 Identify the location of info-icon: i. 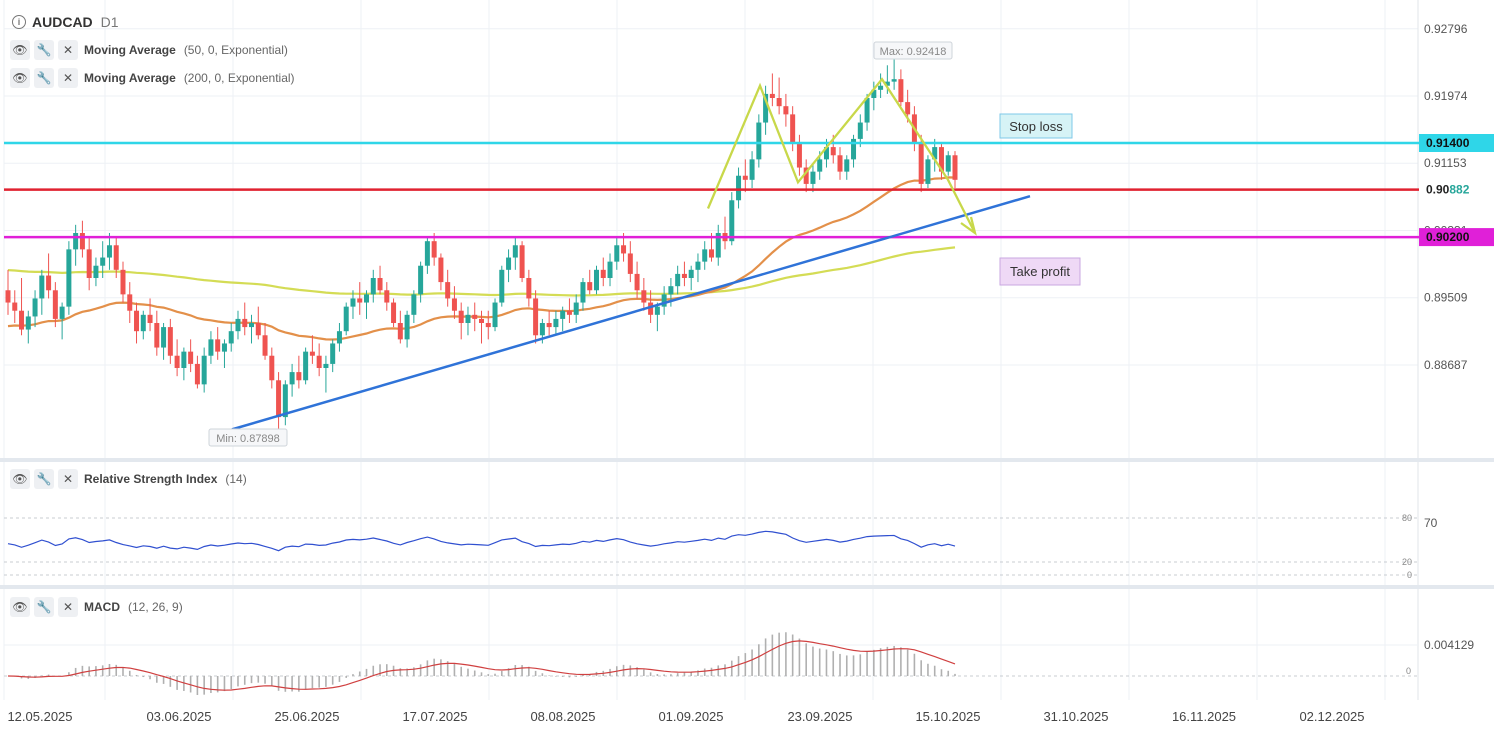
(19, 22).